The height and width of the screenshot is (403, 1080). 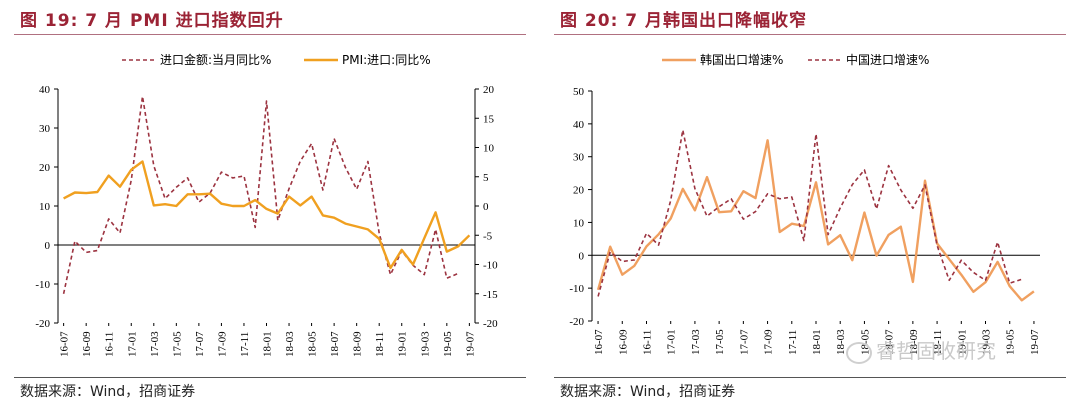 What do you see at coordinates (841, 342) in the screenshot?
I see `right-x-tick-label: 18-03` at bounding box center [841, 342].